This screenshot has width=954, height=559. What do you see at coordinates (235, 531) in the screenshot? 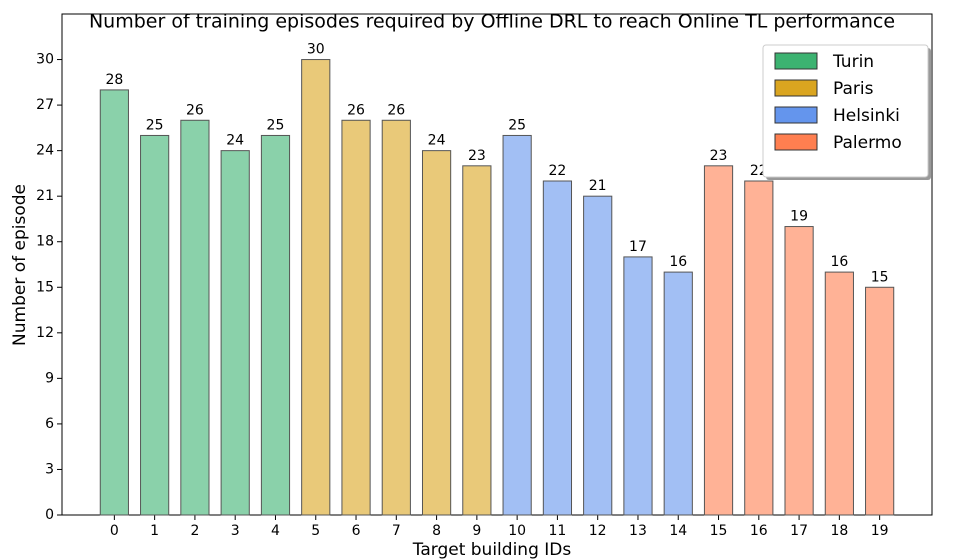
I see `x-tick-label: 3` at bounding box center [235, 531].